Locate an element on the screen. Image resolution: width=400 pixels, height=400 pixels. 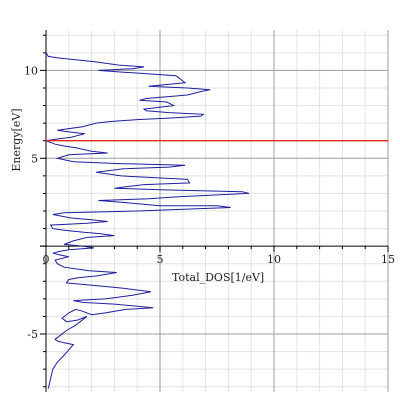
x-tick-label: 15 is located at coordinates (388, 259).